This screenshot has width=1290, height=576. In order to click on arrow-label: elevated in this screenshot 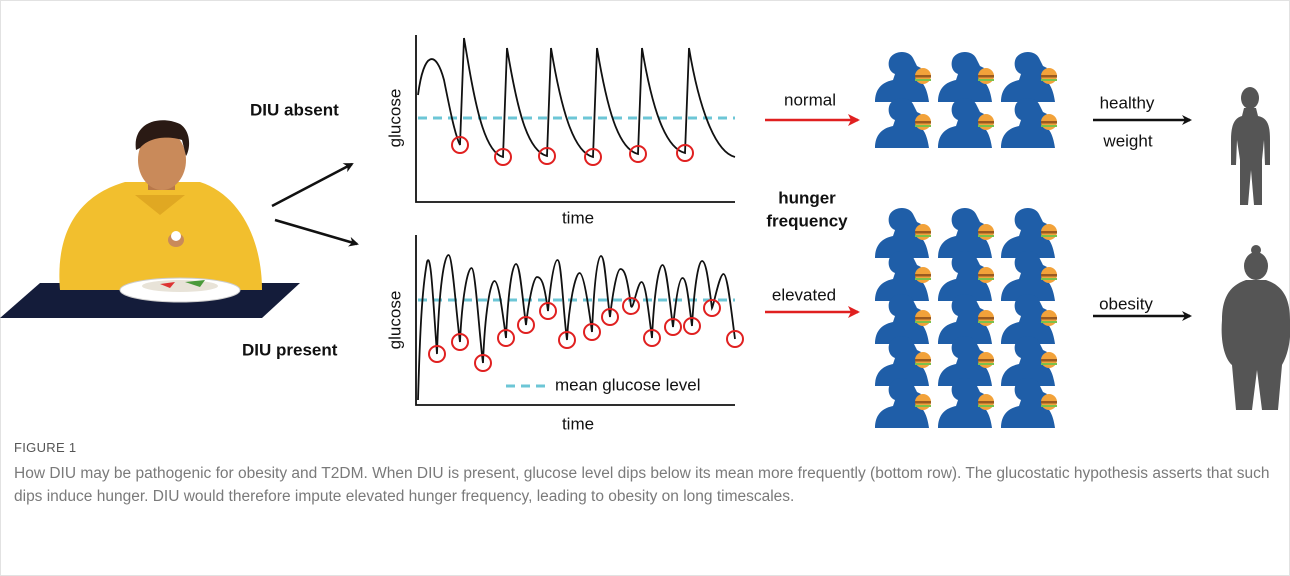, I will do `click(804, 294)`.